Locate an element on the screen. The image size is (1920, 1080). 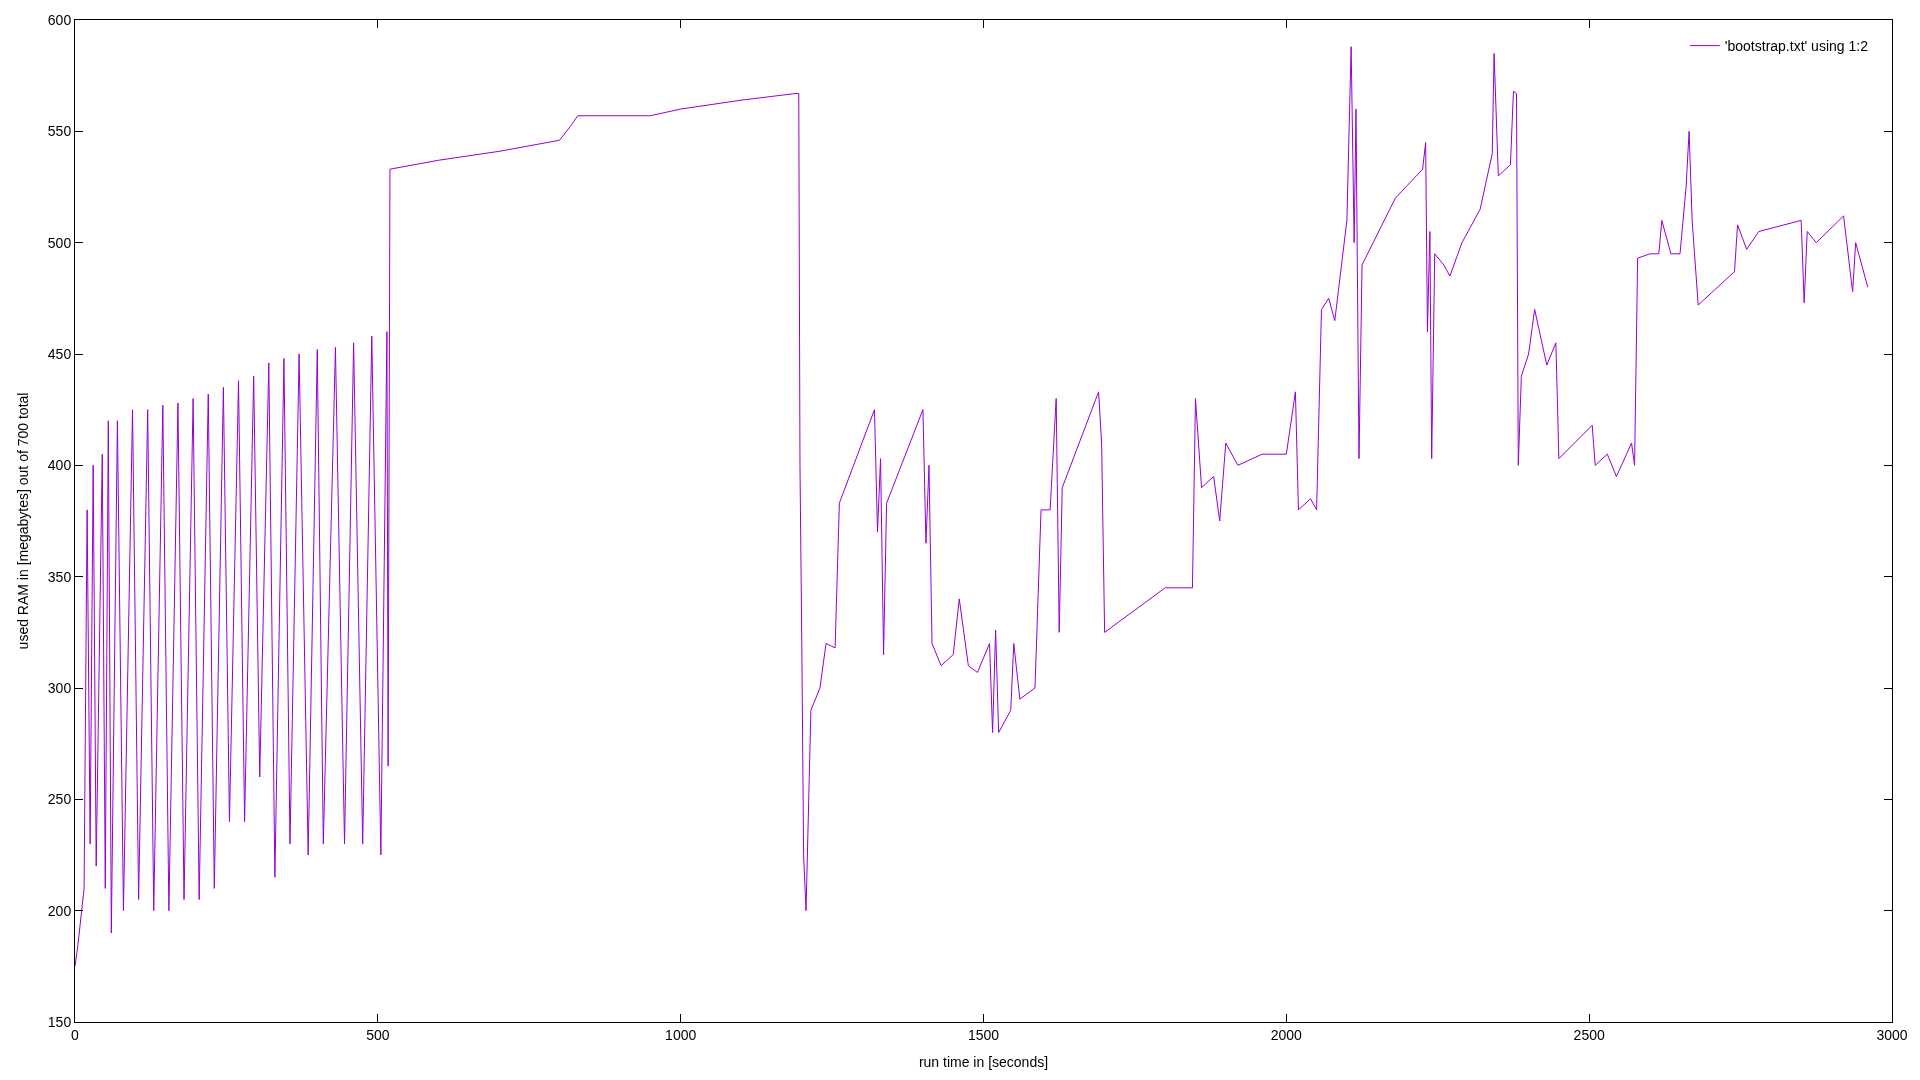
y-axis-title: used RAM in [megabytes] out of 700 total is located at coordinates (23, 521).